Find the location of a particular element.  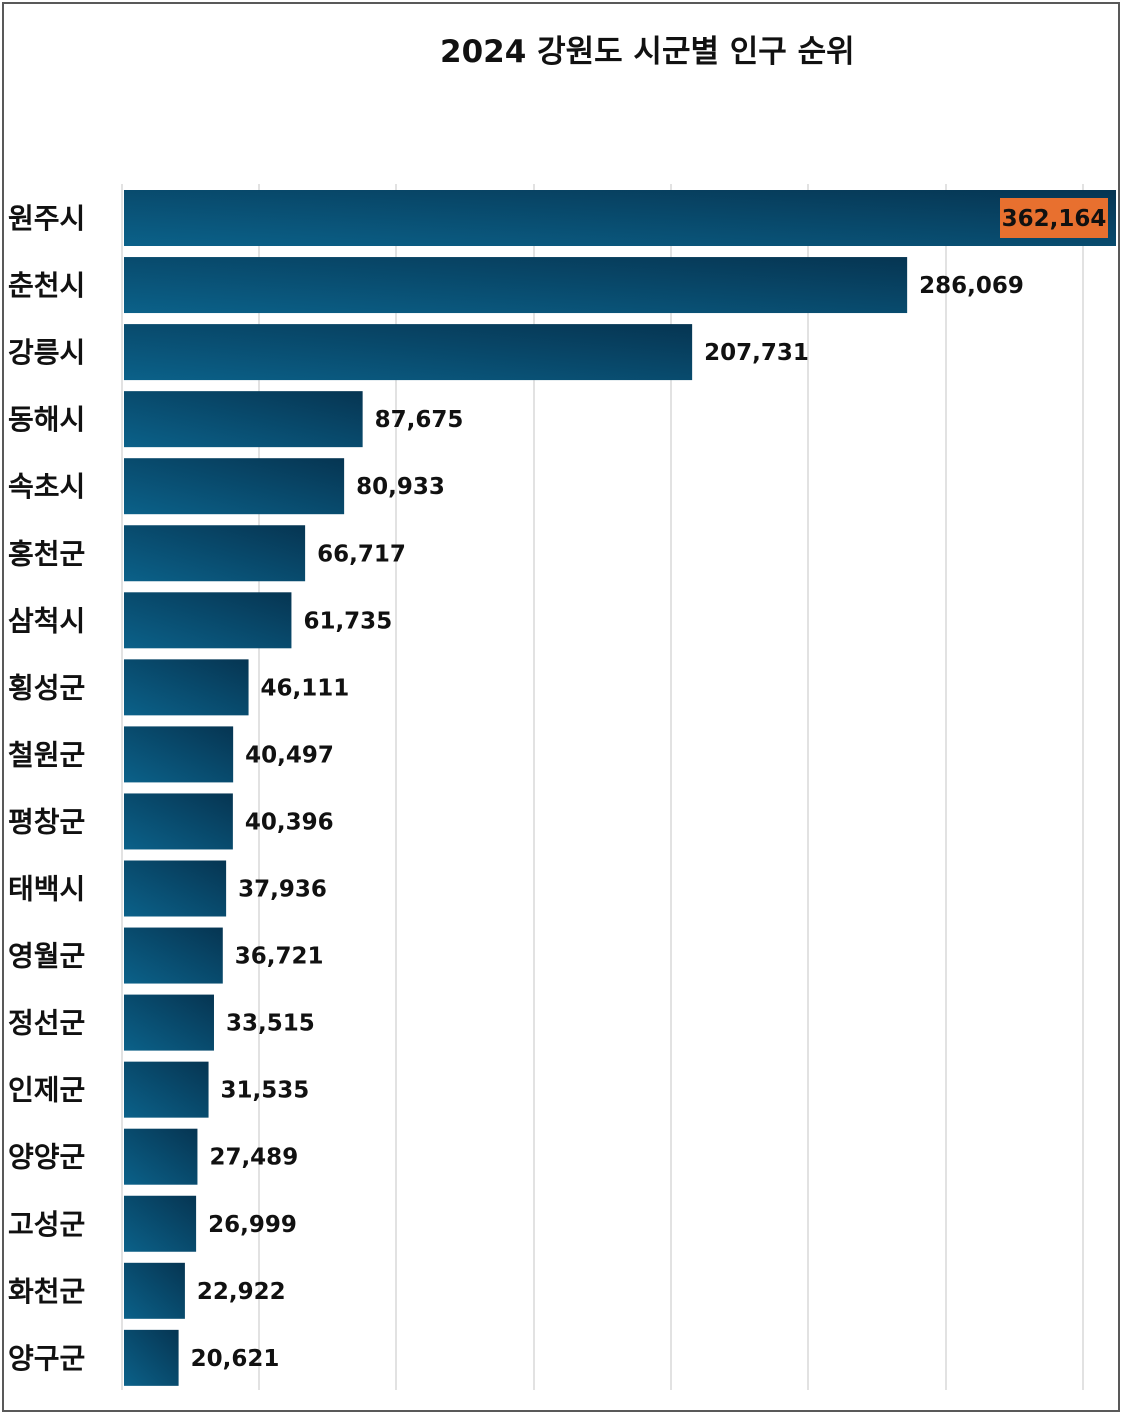

category-label: 원주시 is located at coordinates (46, 218).